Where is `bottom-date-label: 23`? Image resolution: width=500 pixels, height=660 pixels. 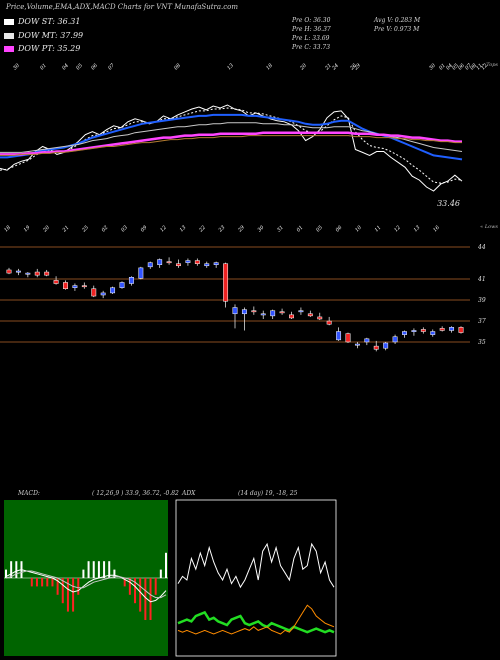
bottom-date-label: 23 is located at coordinates (221, 229).